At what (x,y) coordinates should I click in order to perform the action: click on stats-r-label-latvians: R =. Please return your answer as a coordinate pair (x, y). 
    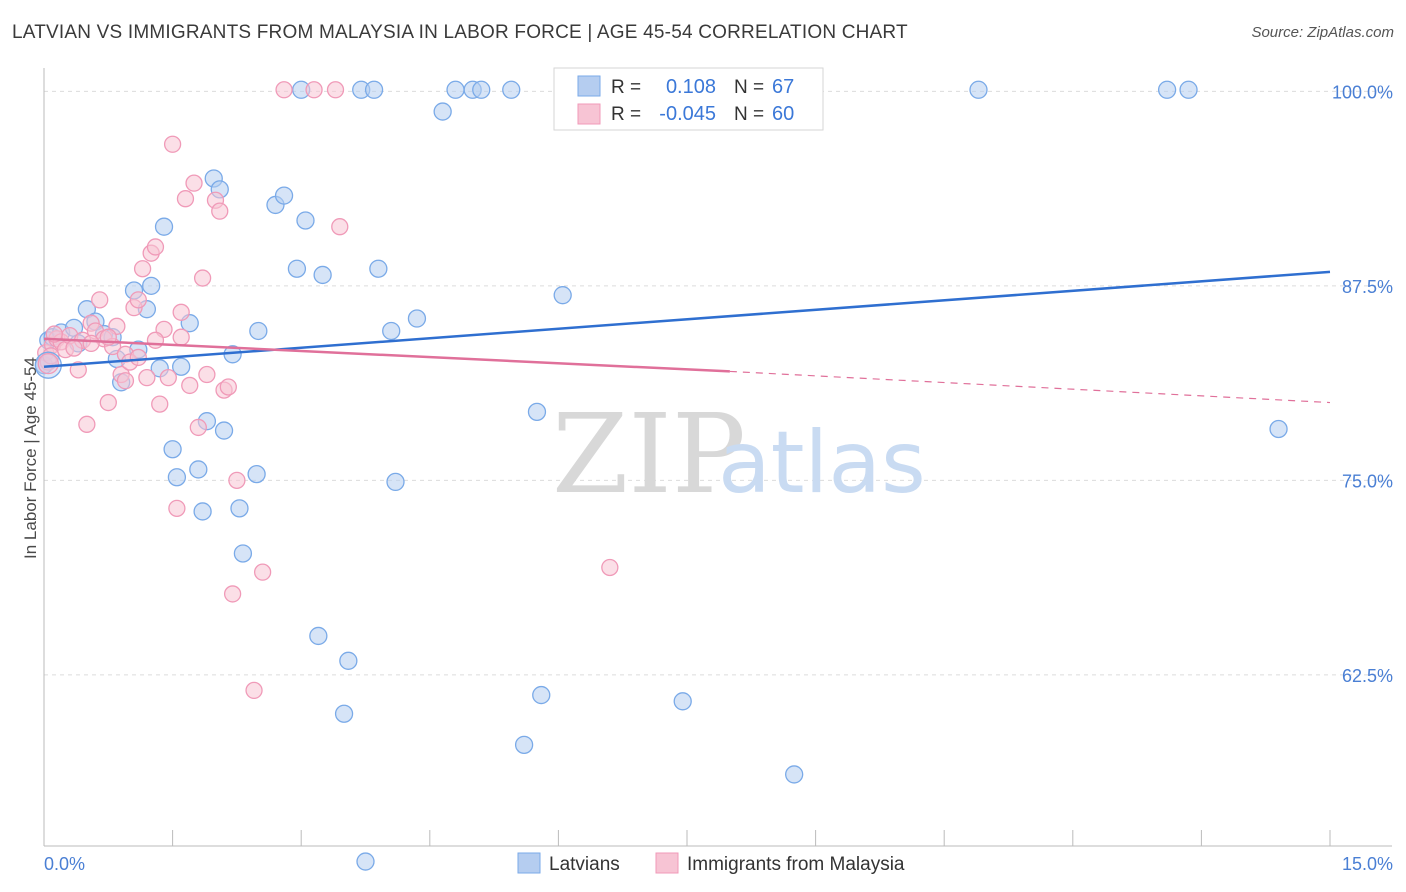
    Looking at the image, I should click on (626, 87).